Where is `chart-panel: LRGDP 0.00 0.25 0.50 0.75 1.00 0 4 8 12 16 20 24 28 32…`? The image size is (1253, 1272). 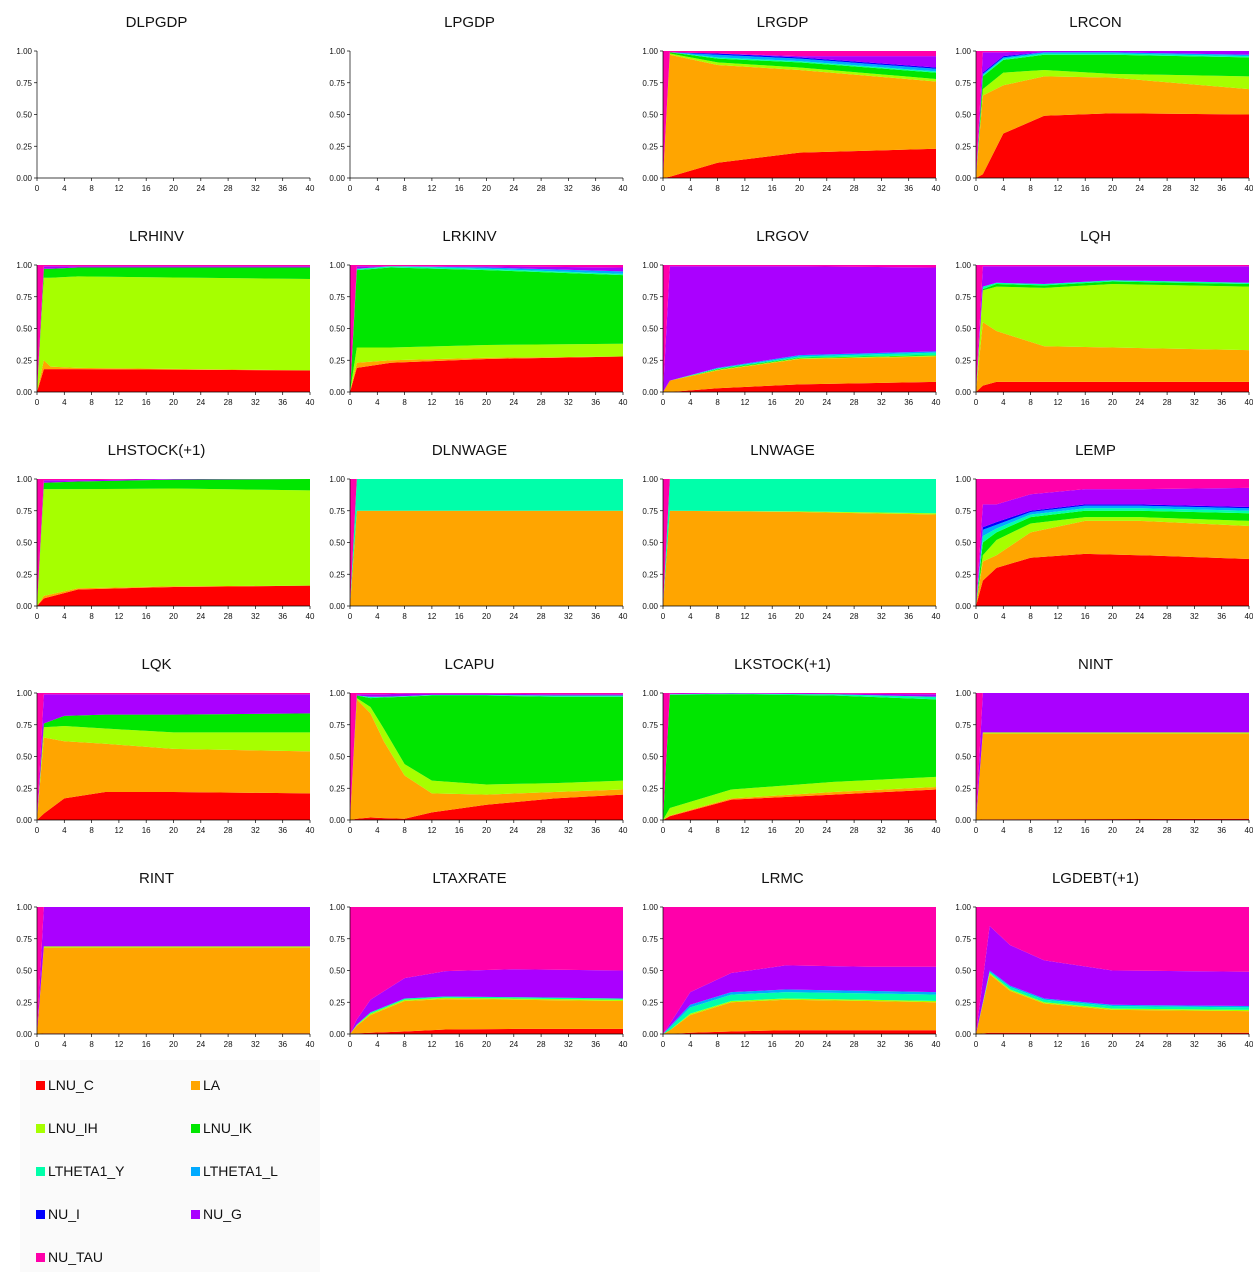
chart-panel: LRGDP 0.00 0.25 0.50 0.75 1.00 0 4 8 12 16 20 24 28 32… is located at coordinates (783, 107).